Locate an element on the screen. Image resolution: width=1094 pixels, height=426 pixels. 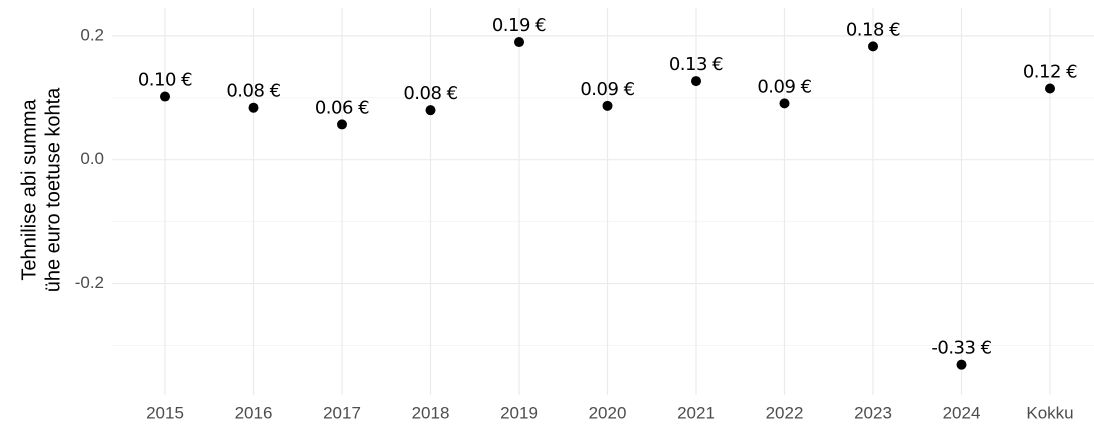
y-tick-label: 0.0 is located at coordinates (92, 158).